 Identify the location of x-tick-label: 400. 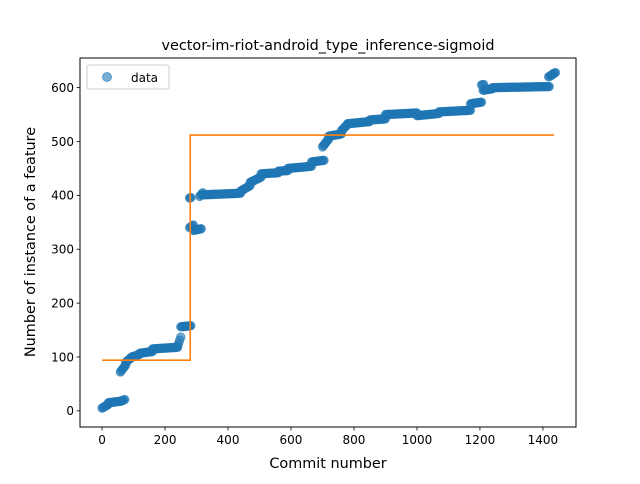
(228, 440).